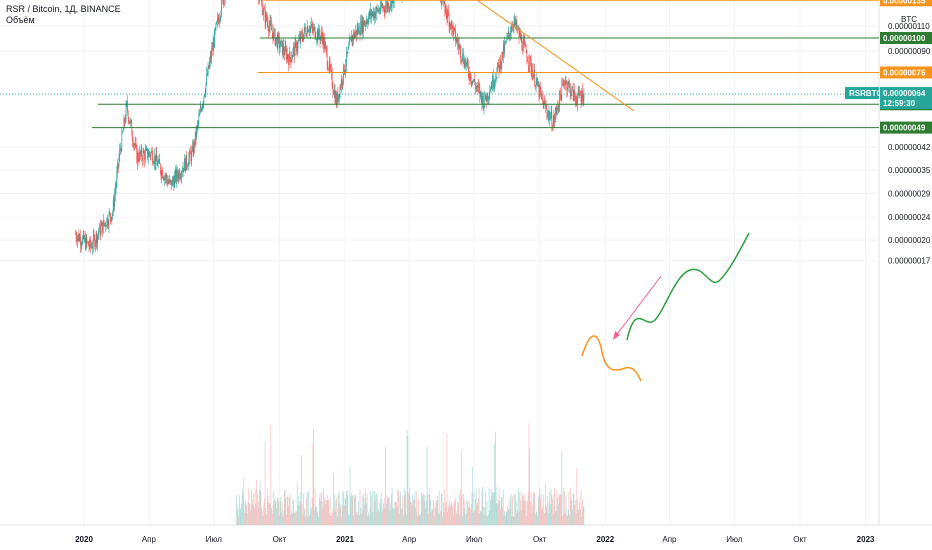  Describe the element at coordinates (899, 103) in the screenshot. I see `last-price-countdown: 12:59:30` at that location.